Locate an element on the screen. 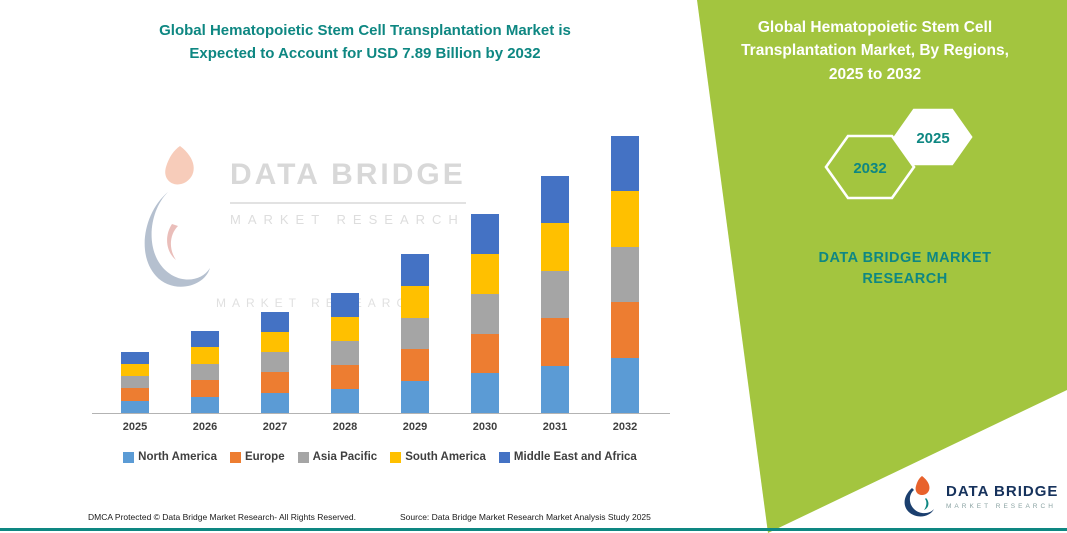 Image resolution: width=1067 pixels, height=533 pixels. stacked-bar-2025 is located at coordinates (135, 382).